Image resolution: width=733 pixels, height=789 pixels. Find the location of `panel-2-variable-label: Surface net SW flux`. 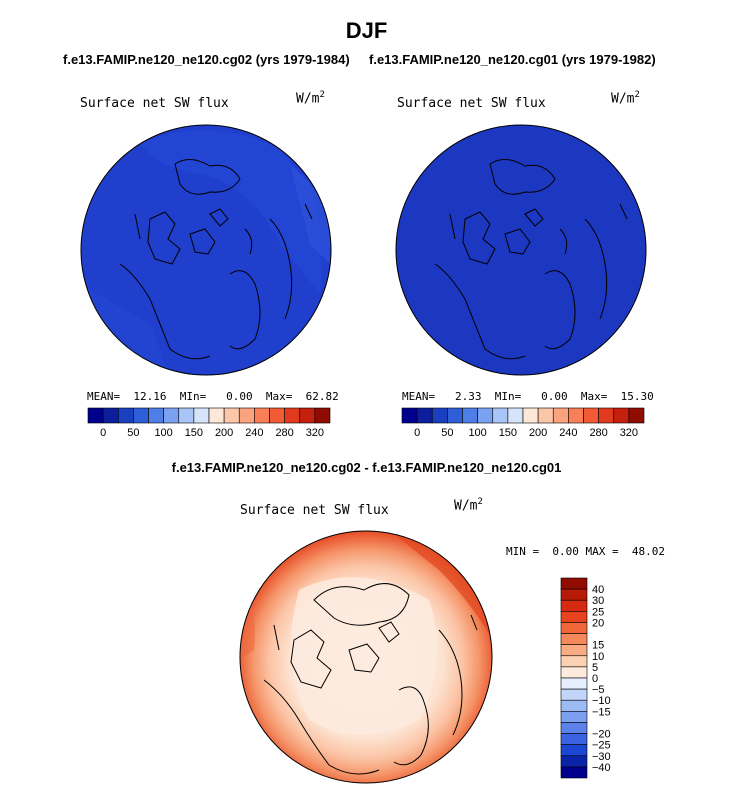

panel-2-variable-label: Surface net SW flux is located at coordinates (471, 103).